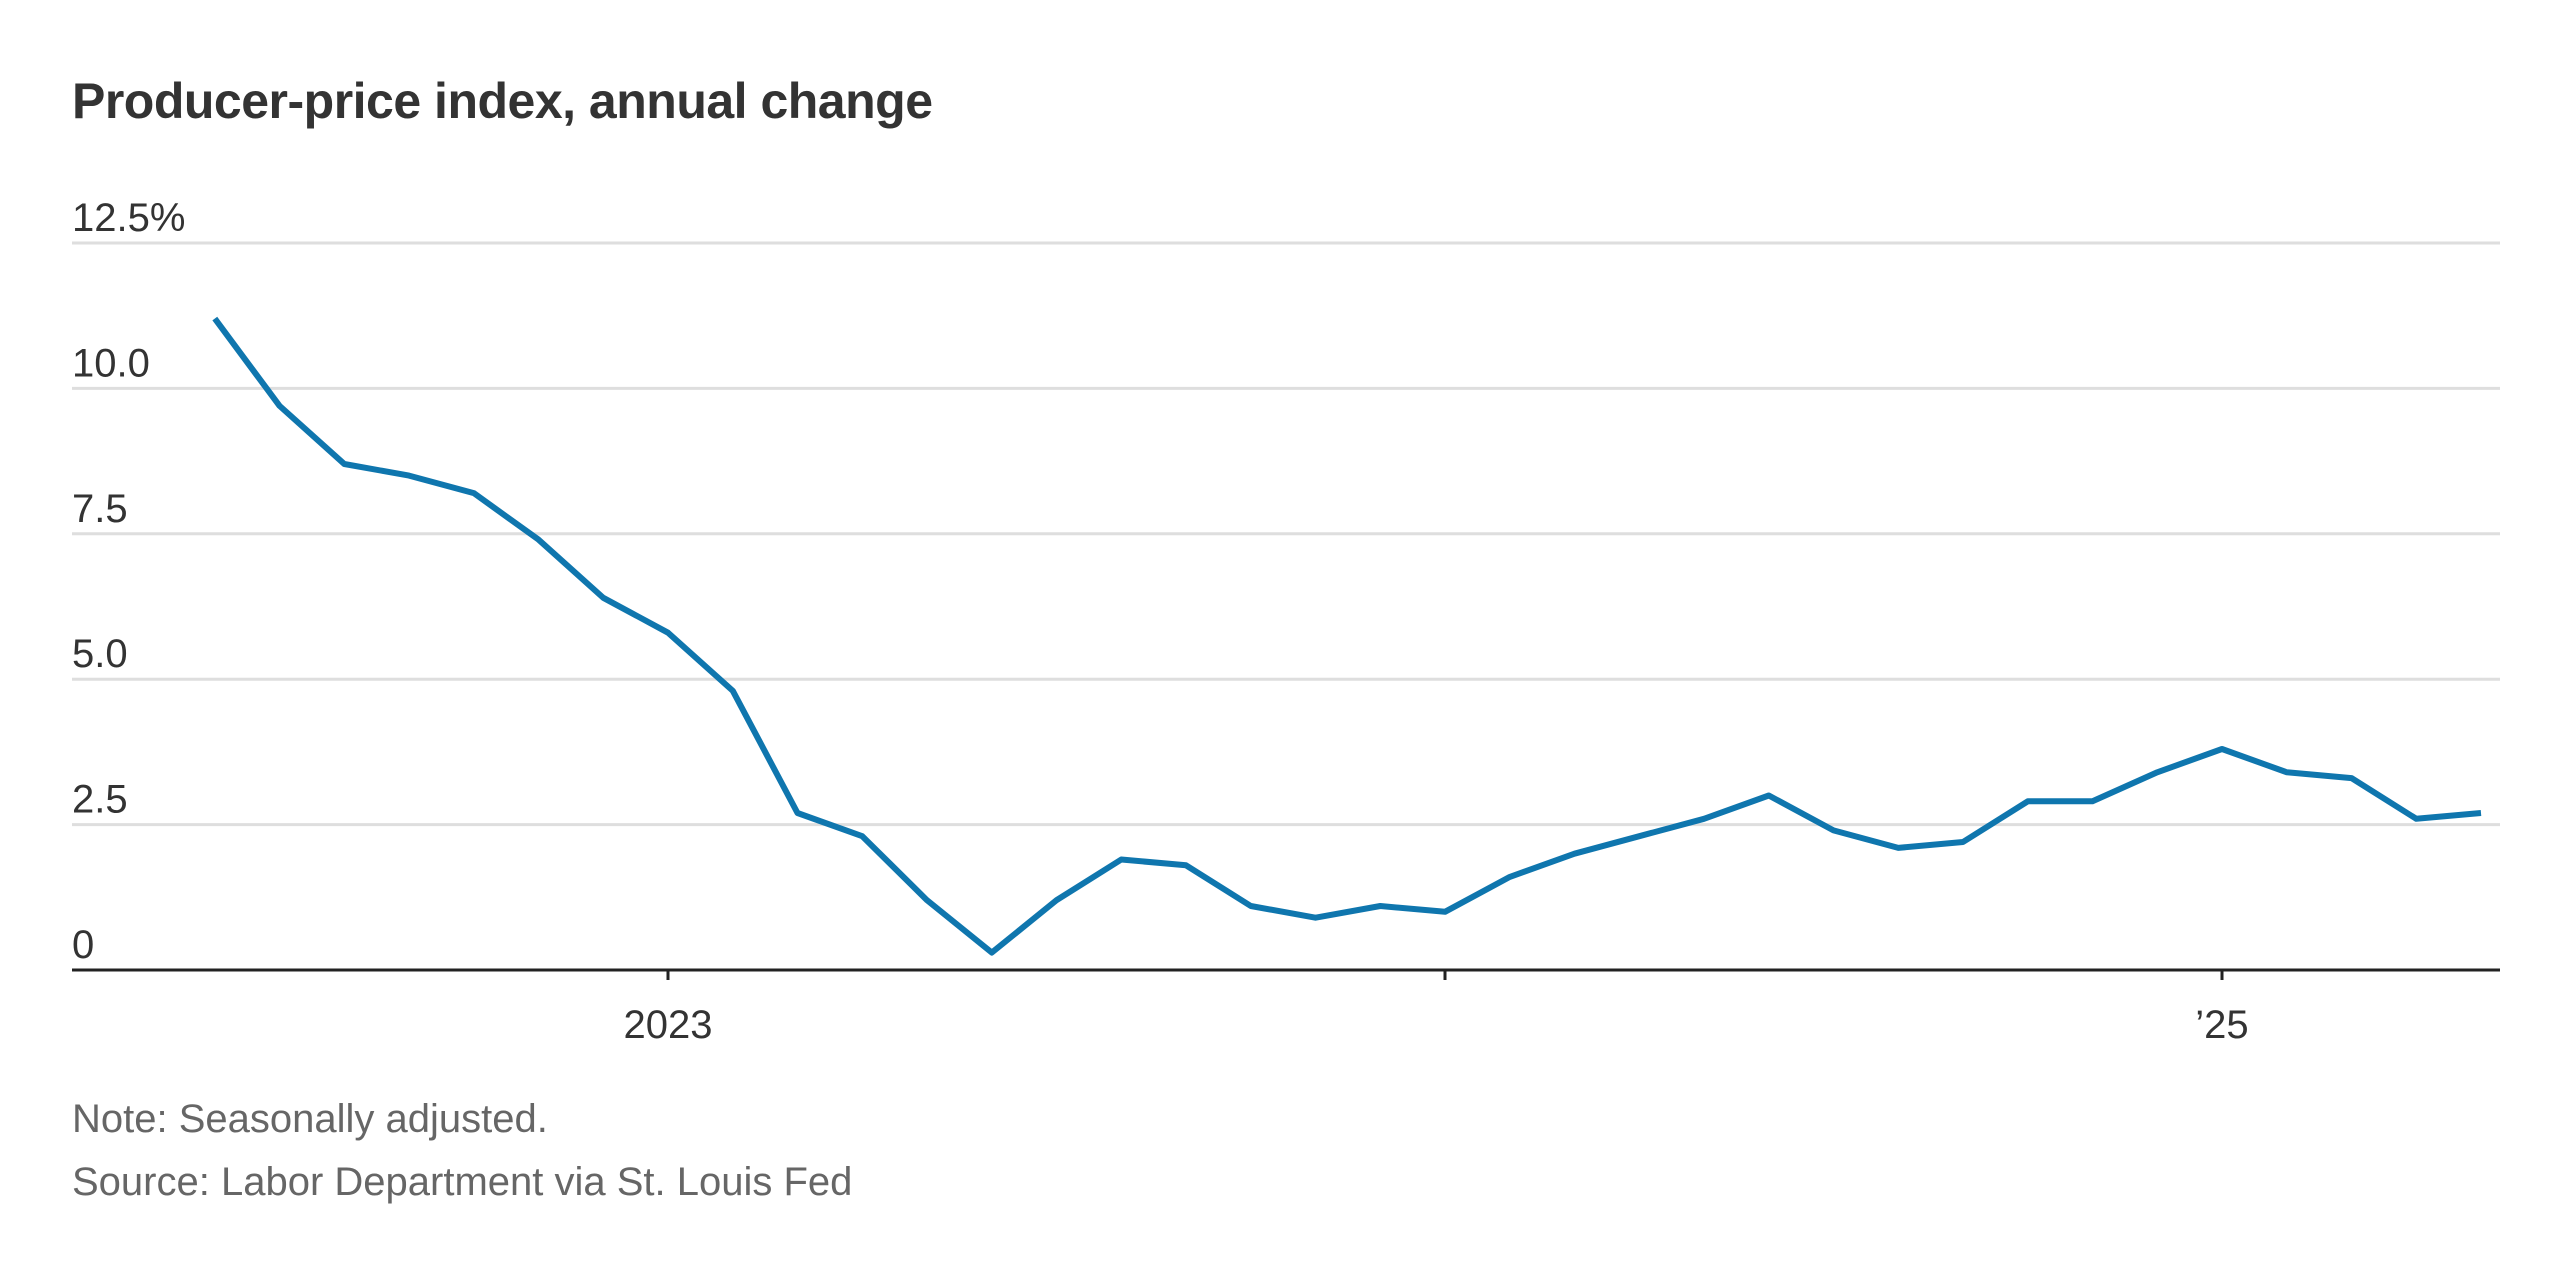 The height and width of the screenshot is (1280, 2560). What do you see at coordinates (1286, 1007) in the screenshot?
I see `x-axis: 2023 ’25` at bounding box center [1286, 1007].